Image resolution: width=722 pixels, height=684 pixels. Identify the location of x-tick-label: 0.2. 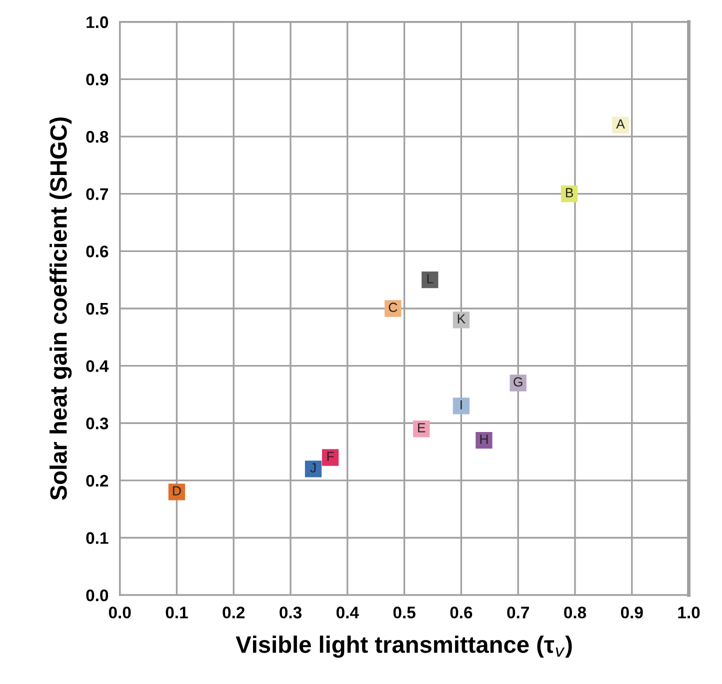
(233, 612).